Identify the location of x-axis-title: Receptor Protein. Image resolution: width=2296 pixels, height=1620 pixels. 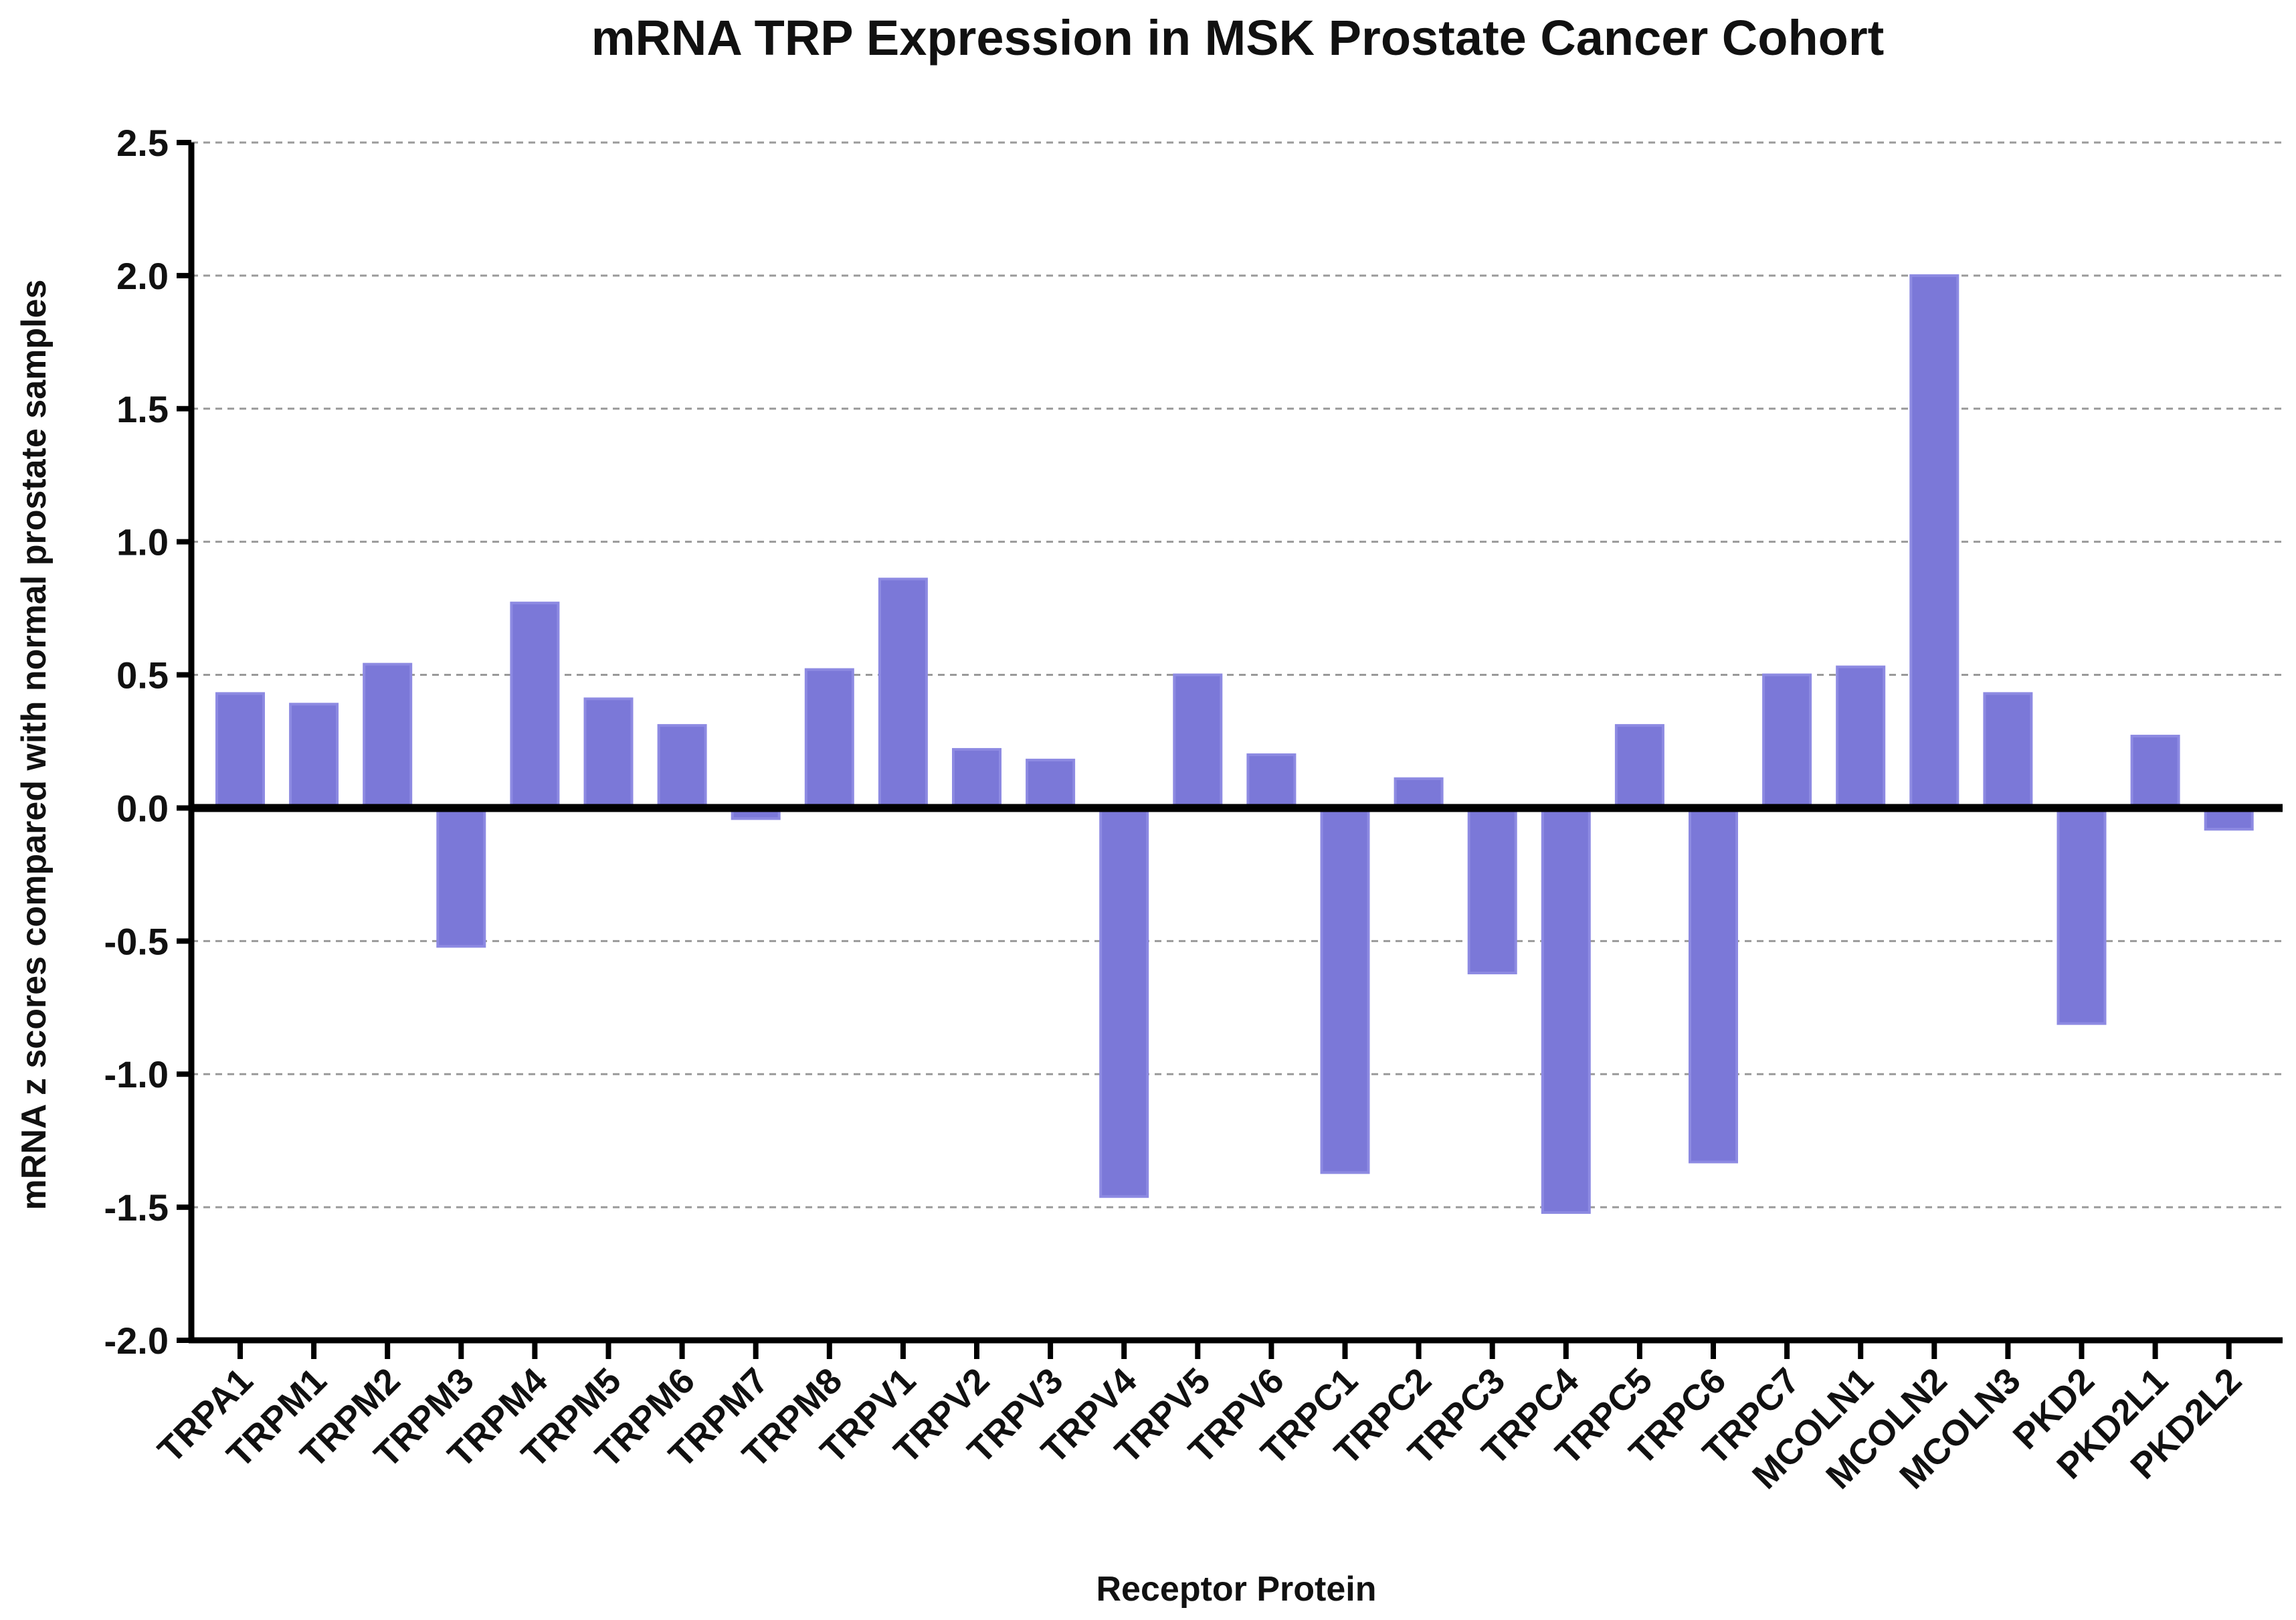
(1236, 1589).